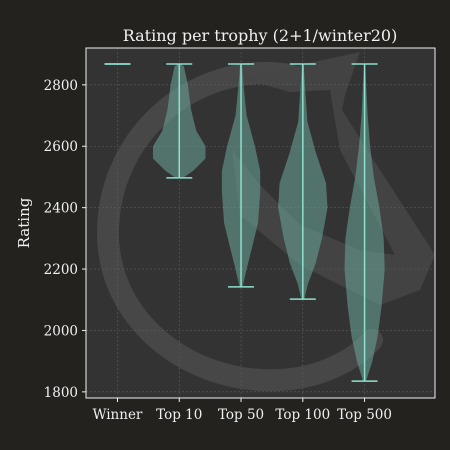  What do you see at coordinates (61, 270) in the screenshot?
I see `y-tick-label: 2200` at bounding box center [61, 270].